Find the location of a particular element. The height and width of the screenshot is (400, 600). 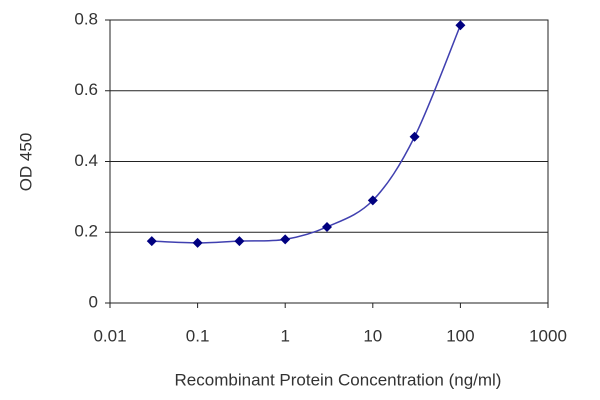

y-tick-label: 0 is located at coordinates (93, 301).